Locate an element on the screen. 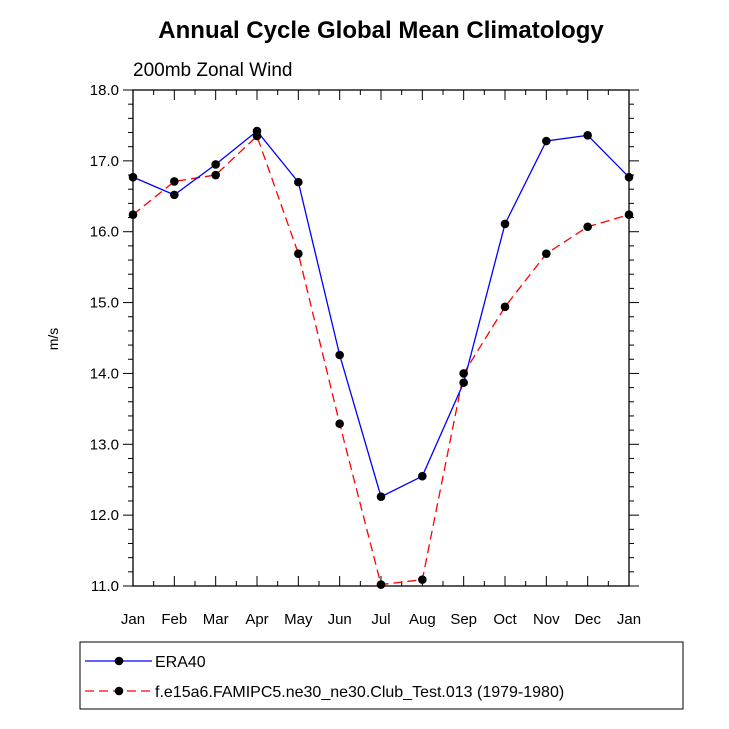 The width and height of the screenshot is (729, 729). y-tick-label: 15.0 is located at coordinates (104, 303).